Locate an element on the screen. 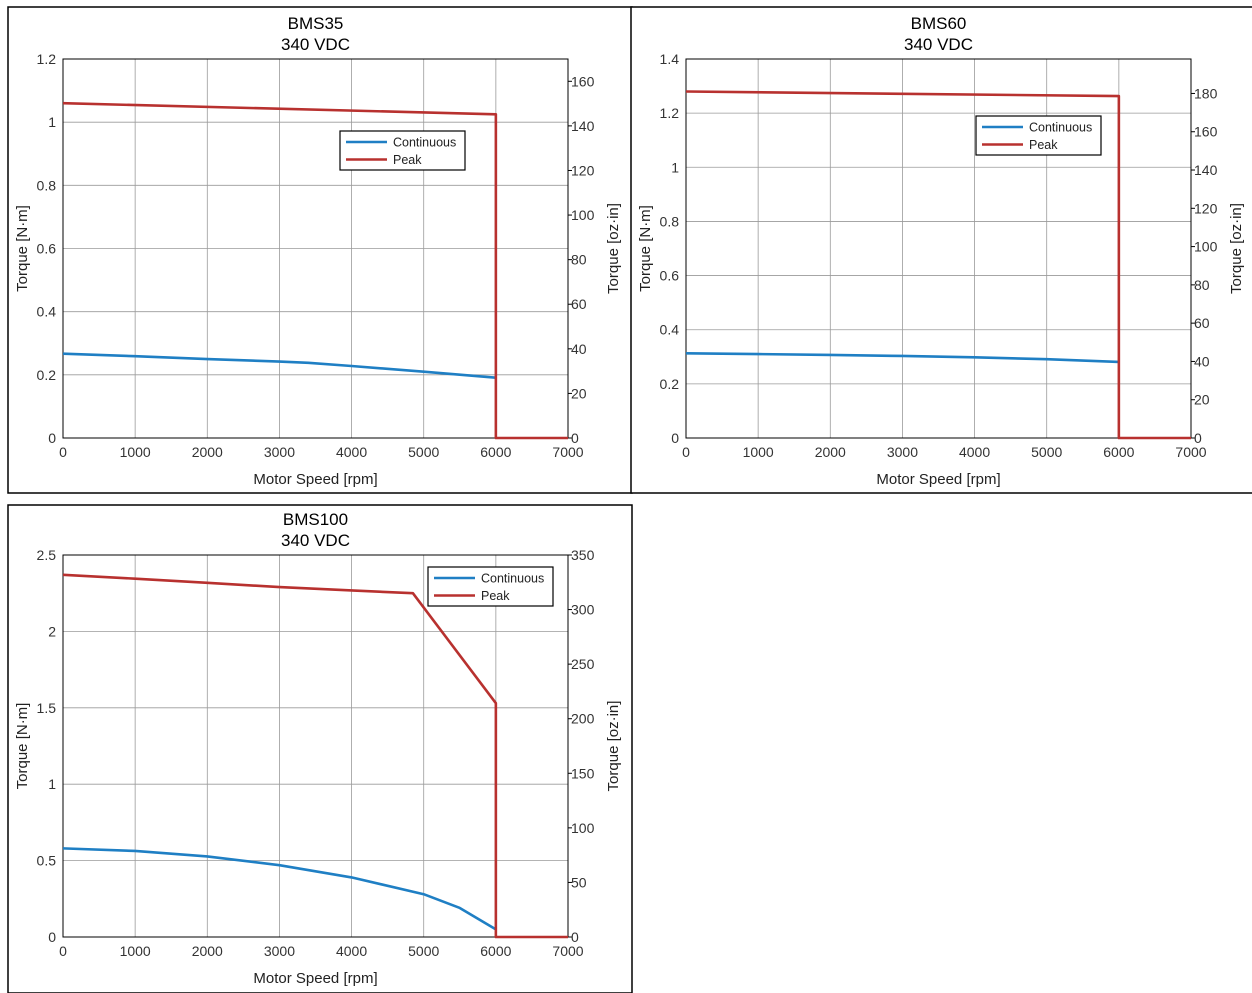  y-tick-label: 2 is located at coordinates (52, 631).